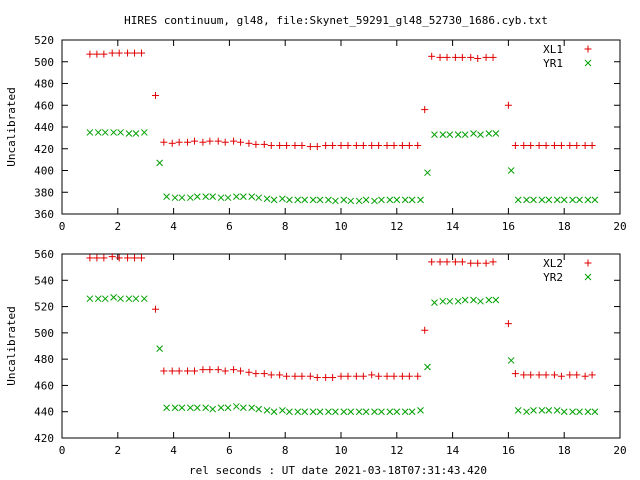 The image size is (640, 480). What do you see at coordinates (44, 280) in the screenshot?
I see `y-tick-label: 540` at bounding box center [44, 280].